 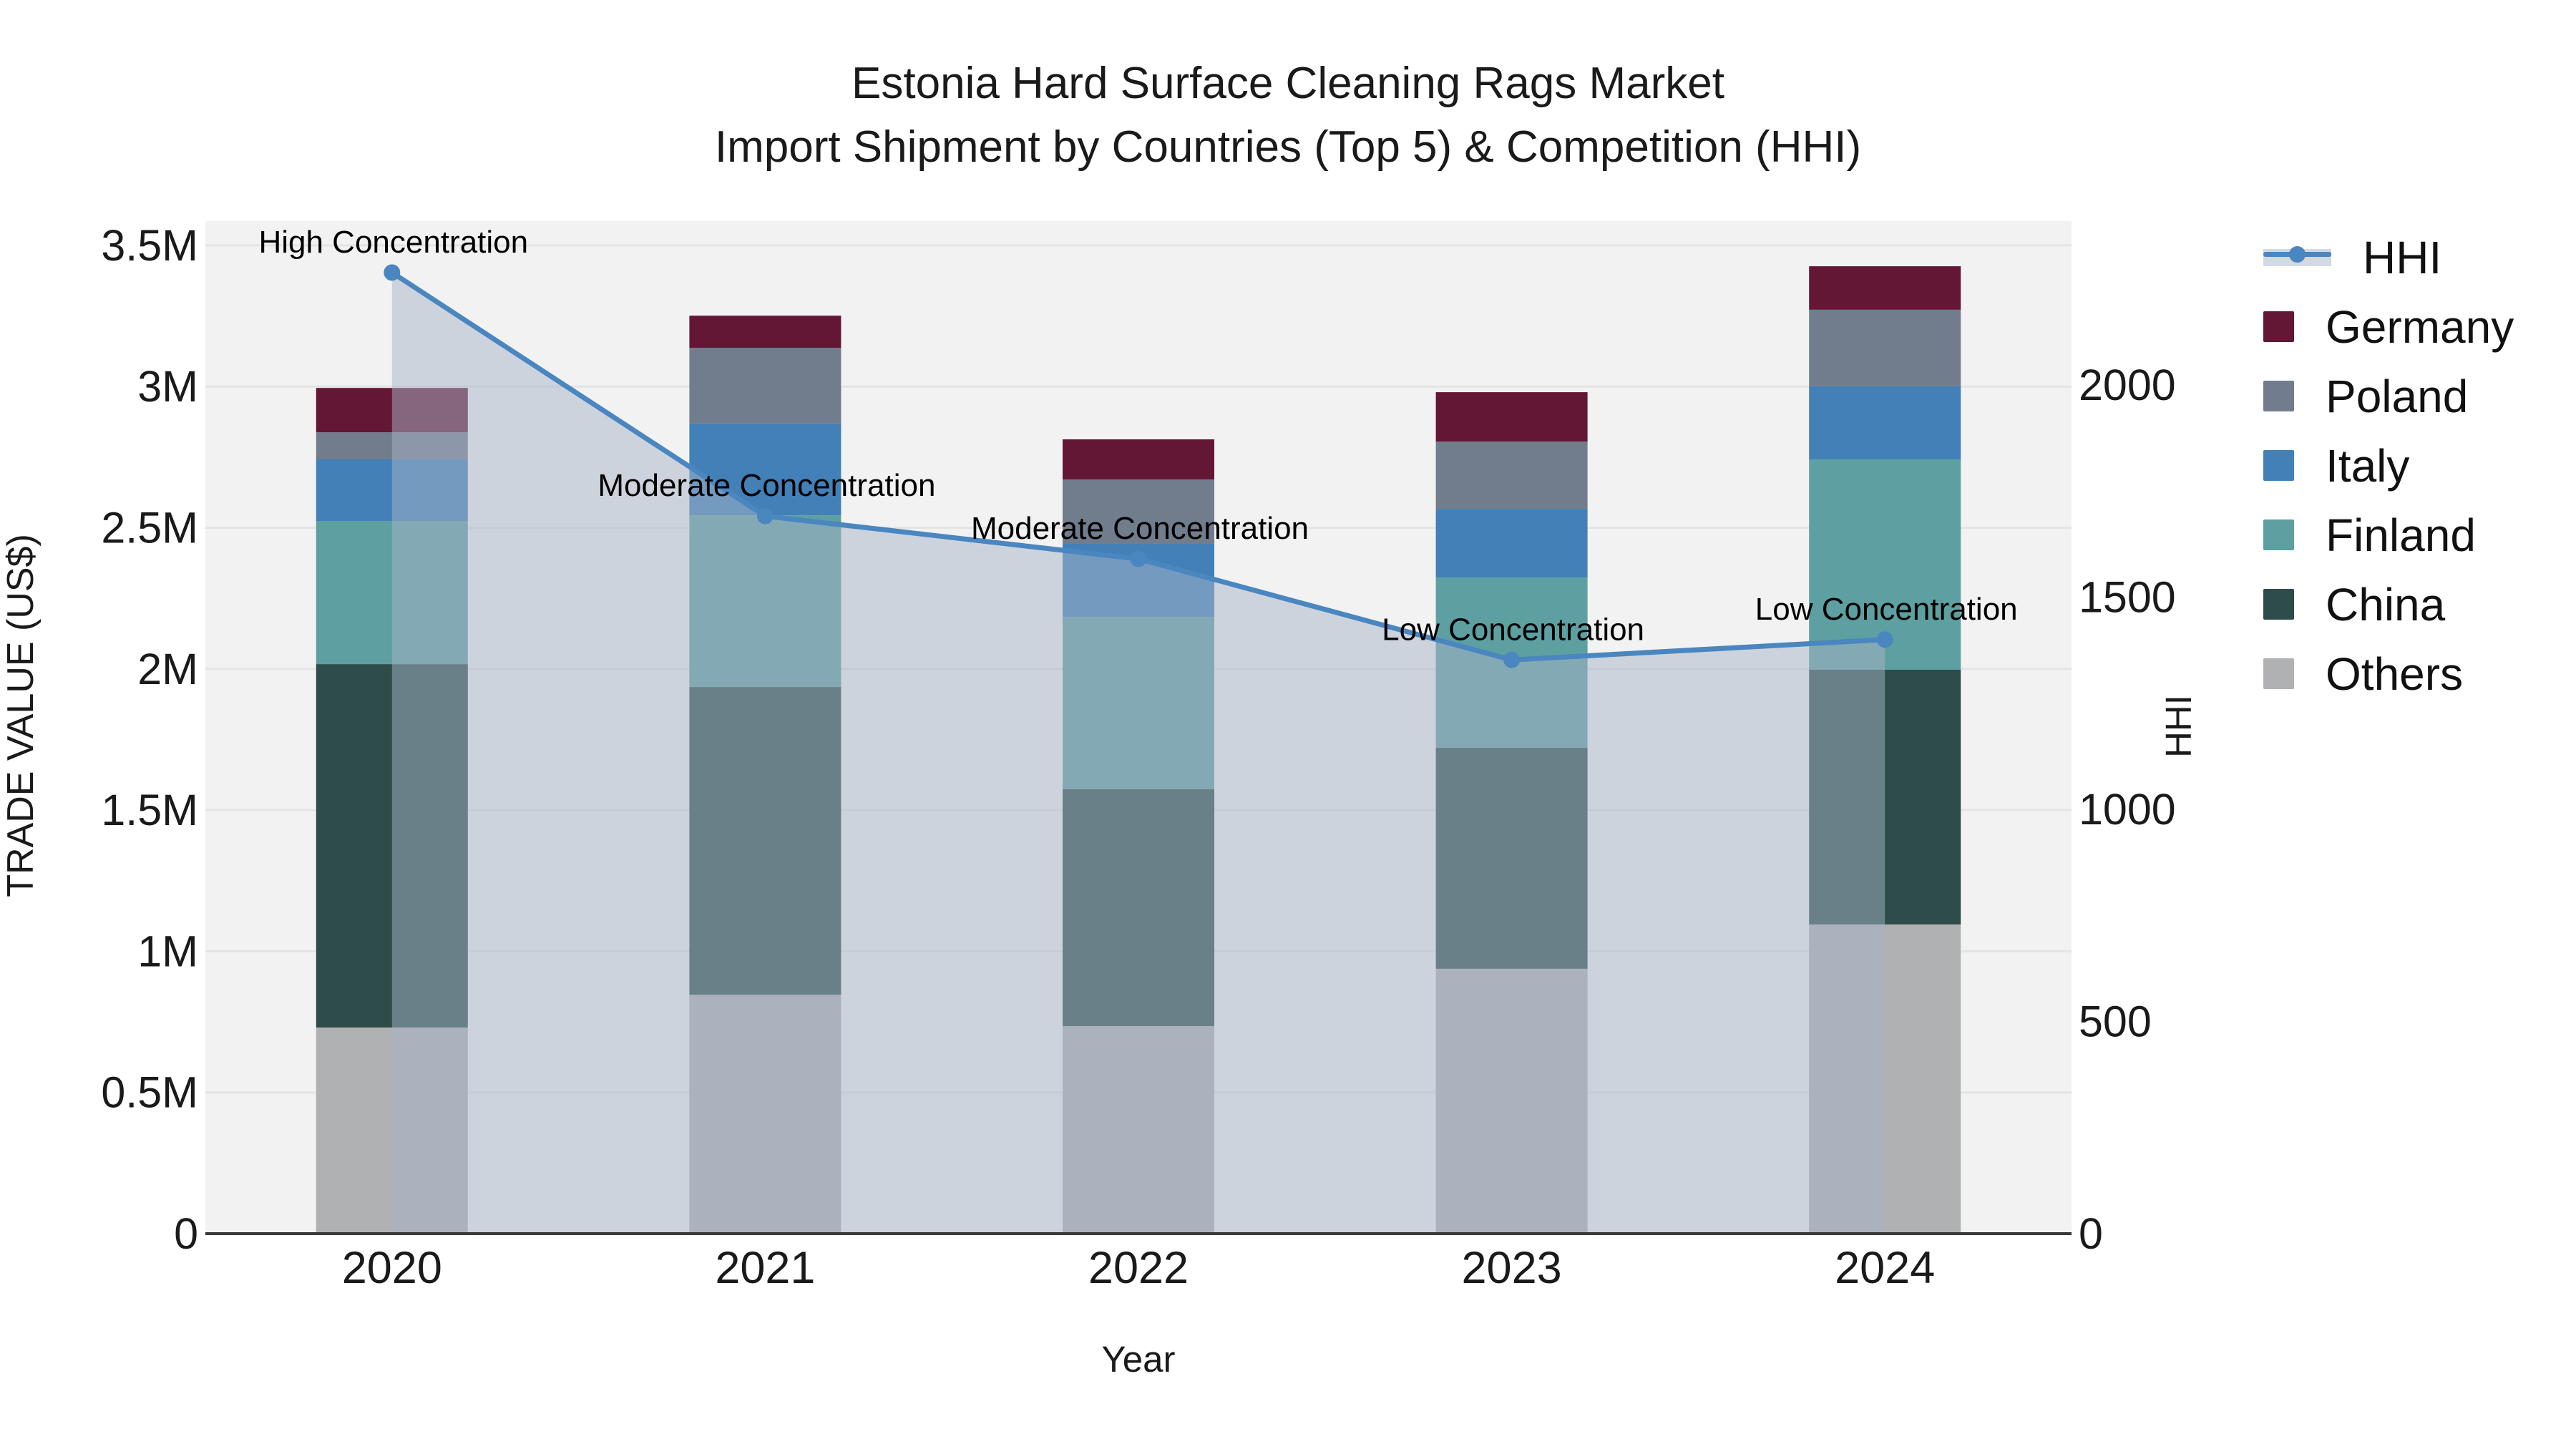 I want to click on y-left-tick-label: 1M, so click(x=167, y=951).